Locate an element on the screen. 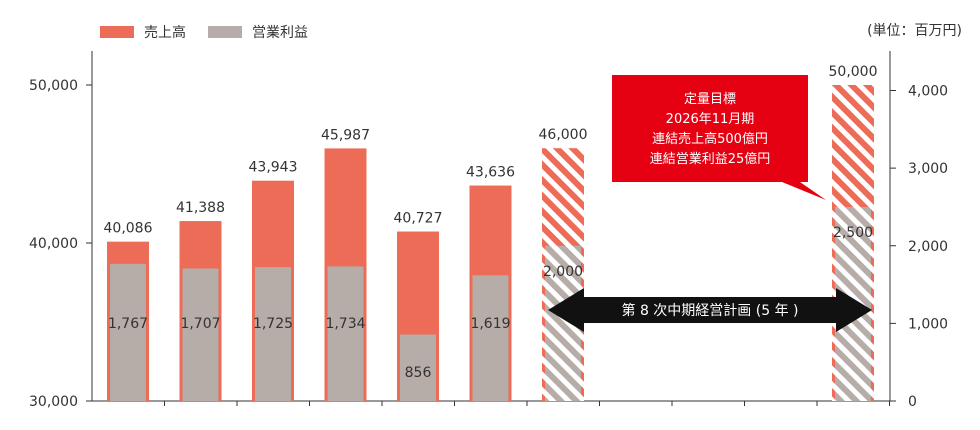  sales-value-label: 43,636 is located at coordinates (490, 173).